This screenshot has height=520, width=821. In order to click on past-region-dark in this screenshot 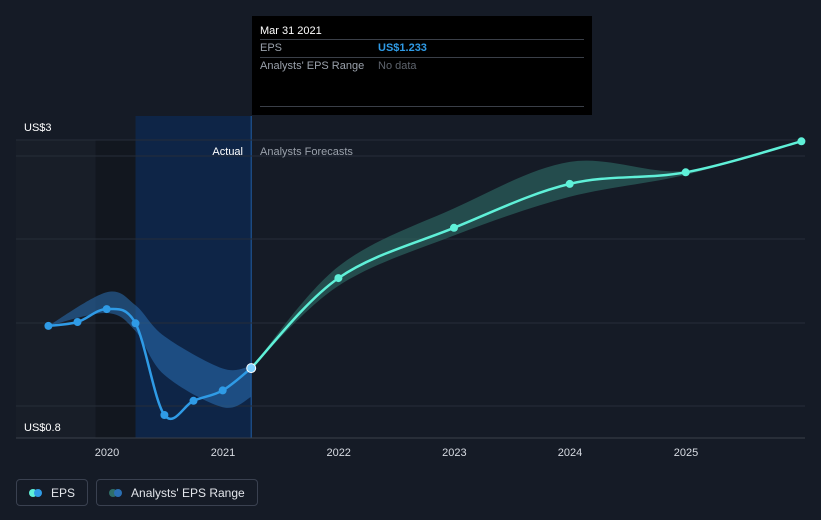, I will do `click(115, 289)`.